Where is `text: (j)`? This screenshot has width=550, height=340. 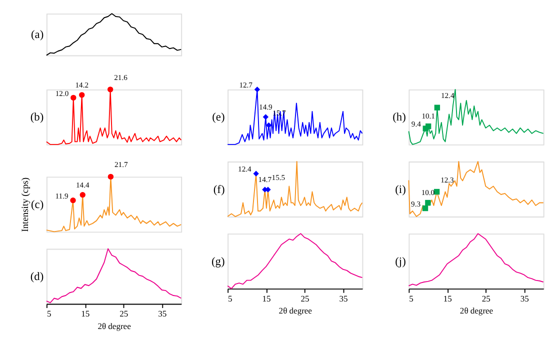 text: (j) is located at coordinates (400, 262).